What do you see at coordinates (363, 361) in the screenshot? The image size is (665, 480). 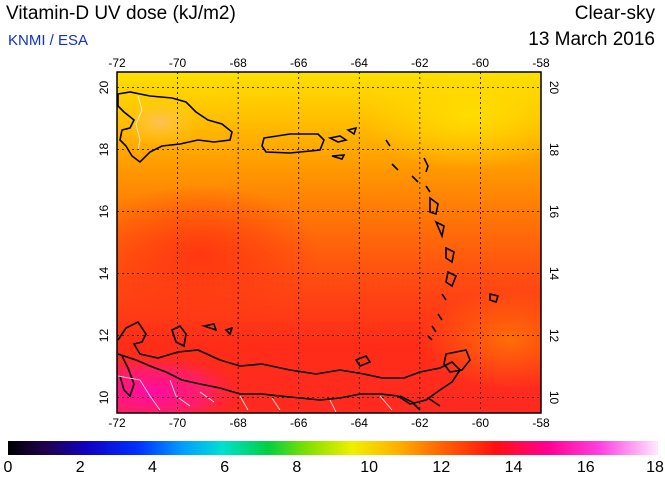 I see `margarita` at bounding box center [363, 361].